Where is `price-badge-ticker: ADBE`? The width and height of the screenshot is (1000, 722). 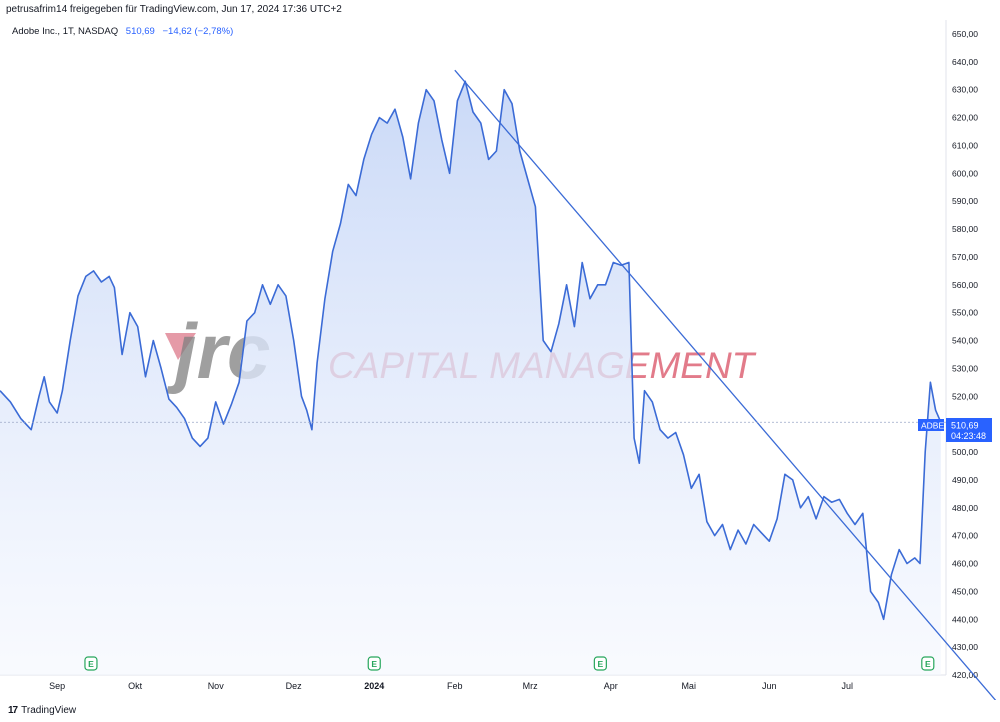
price-badge-ticker: ADBE is located at coordinates (932, 426).